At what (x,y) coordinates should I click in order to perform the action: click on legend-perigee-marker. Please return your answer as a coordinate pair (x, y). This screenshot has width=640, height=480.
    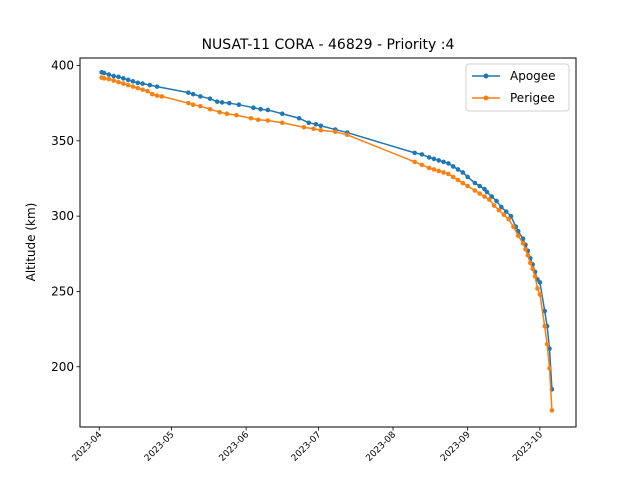
    Looking at the image, I should click on (486, 98).